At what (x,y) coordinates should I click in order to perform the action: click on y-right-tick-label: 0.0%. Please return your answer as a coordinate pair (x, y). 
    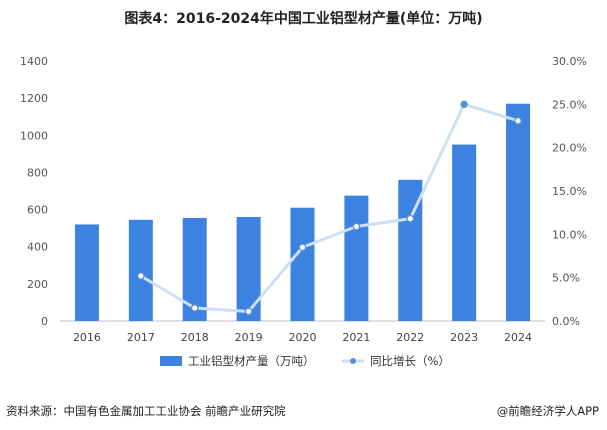
    Looking at the image, I should click on (566, 321).